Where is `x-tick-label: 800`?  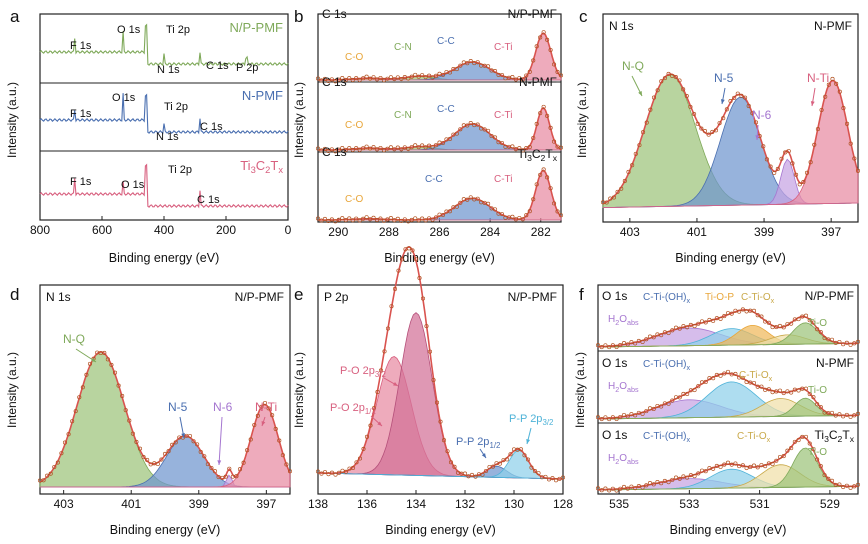 x-tick-label: 800 is located at coordinates (40, 230).